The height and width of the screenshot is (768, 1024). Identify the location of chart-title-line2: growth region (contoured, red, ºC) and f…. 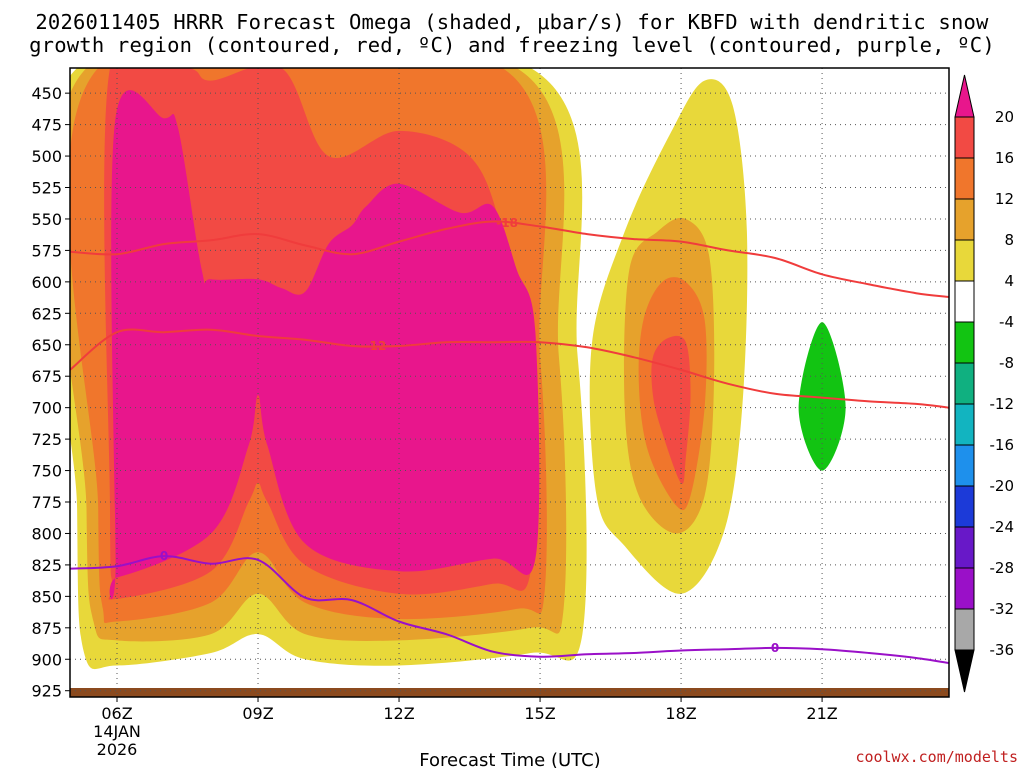
(512, 45).